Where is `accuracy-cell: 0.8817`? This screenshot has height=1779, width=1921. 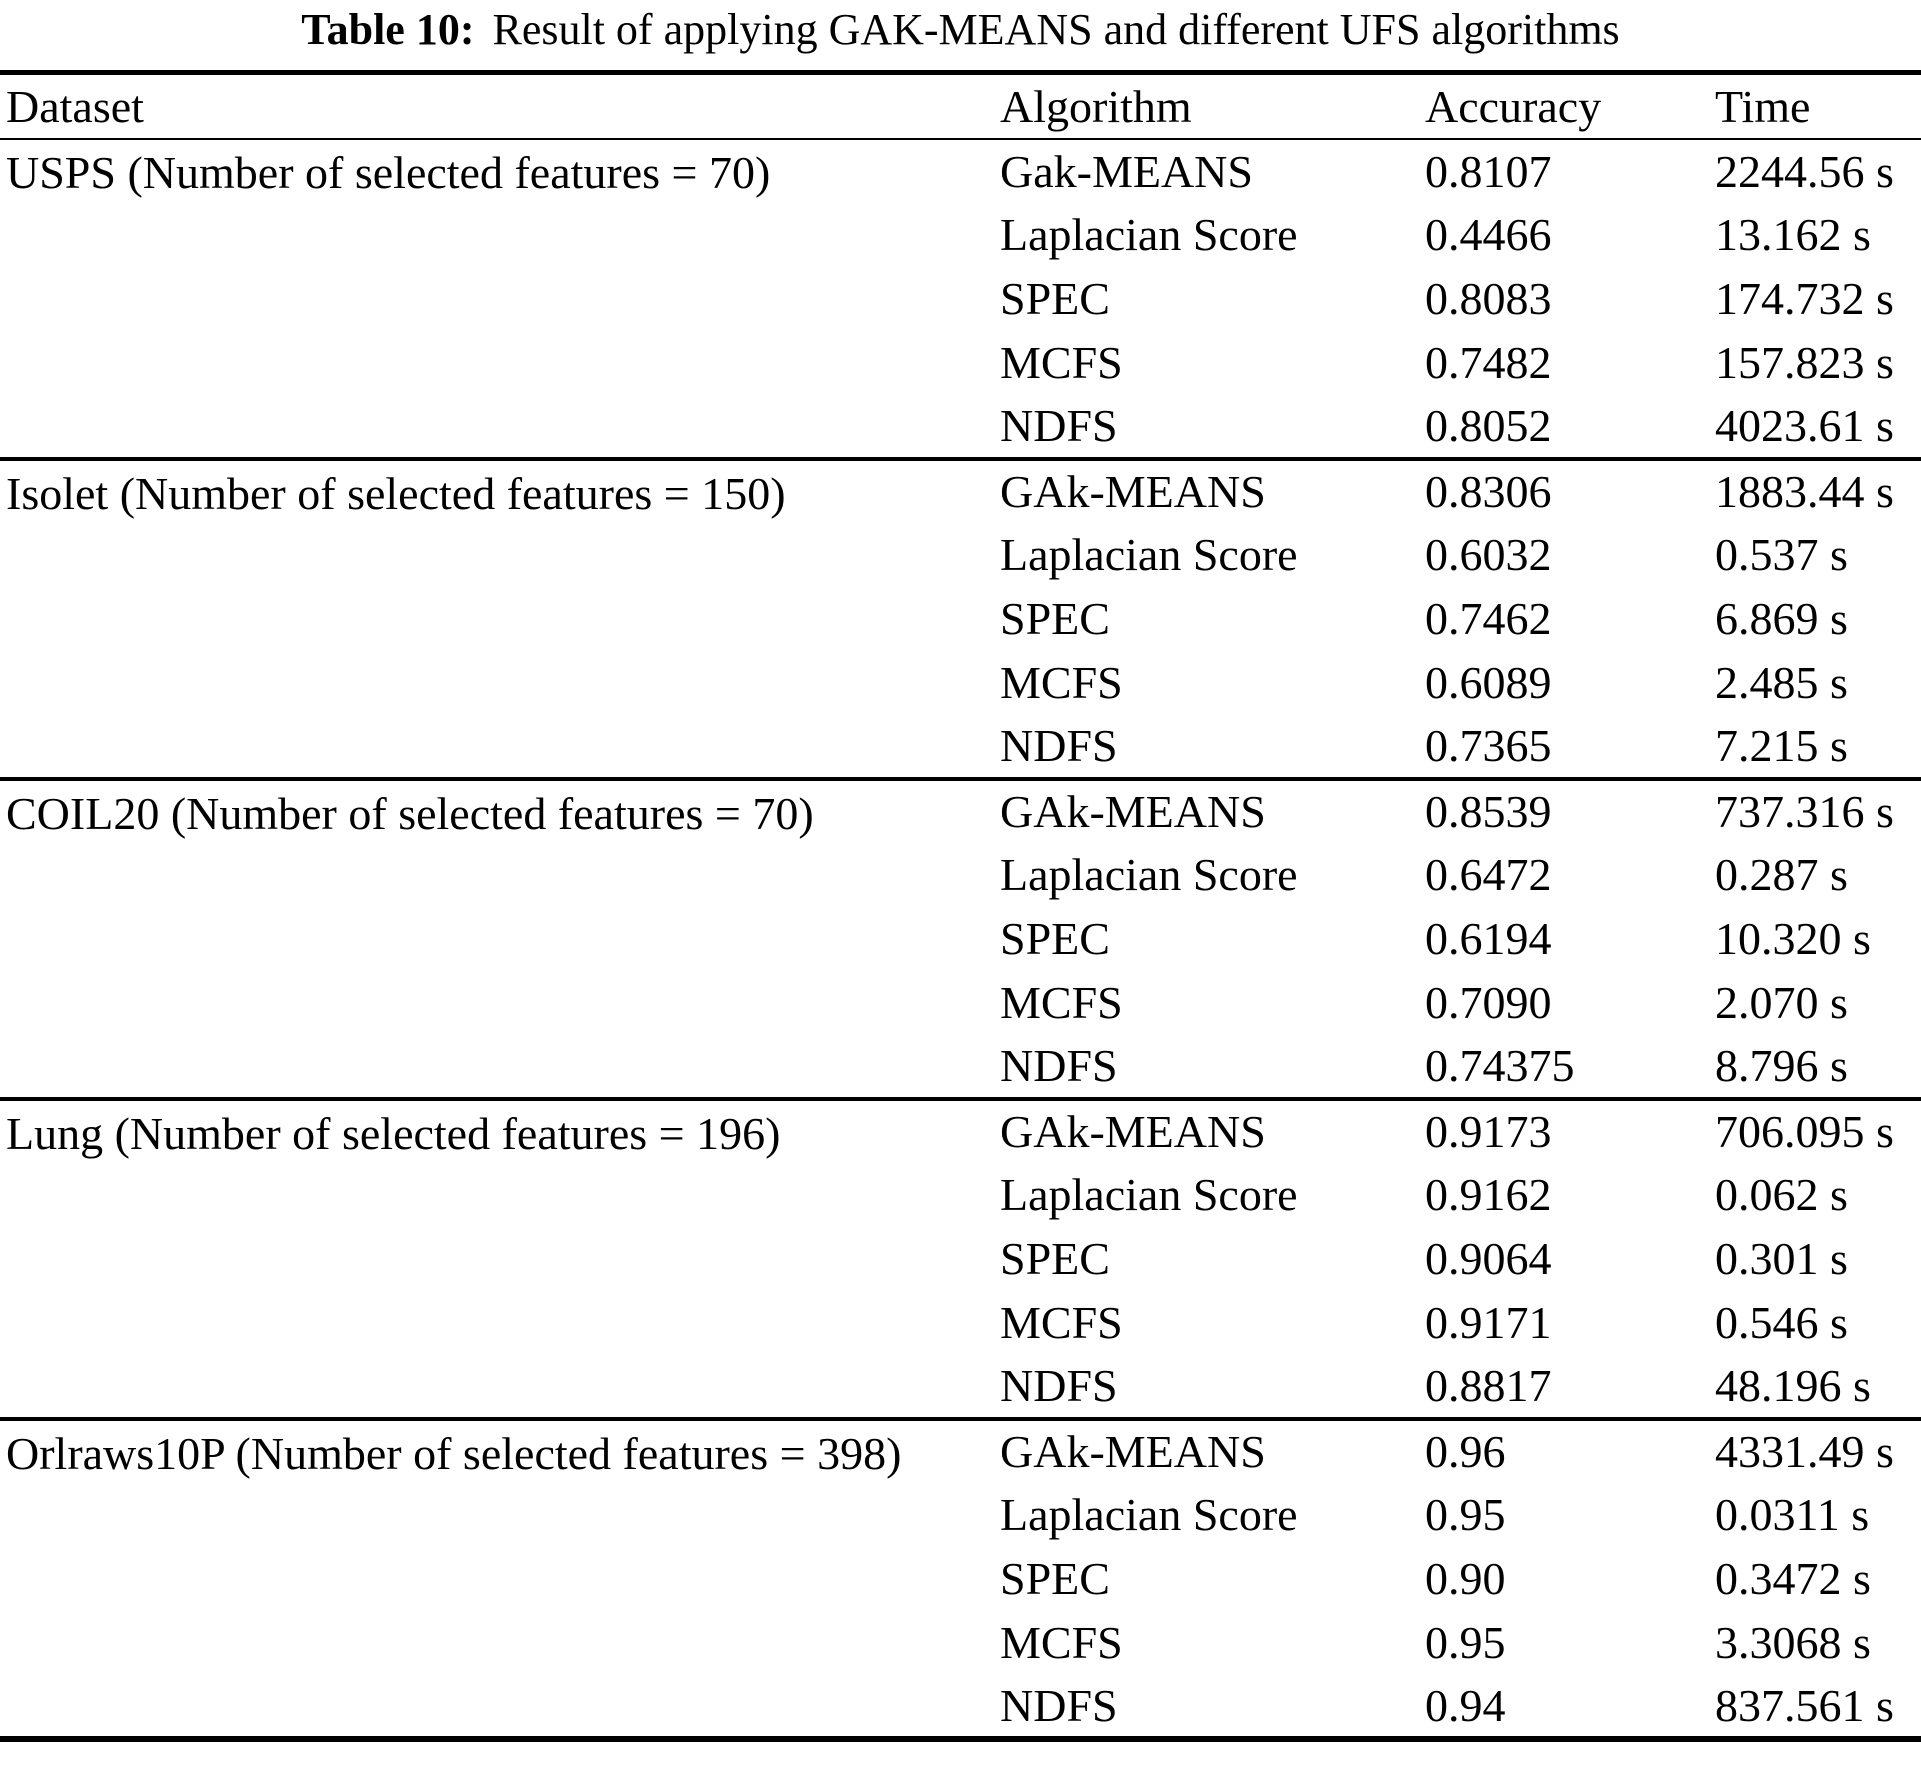 accuracy-cell: 0.8817 is located at coordinates (1488, 1385).